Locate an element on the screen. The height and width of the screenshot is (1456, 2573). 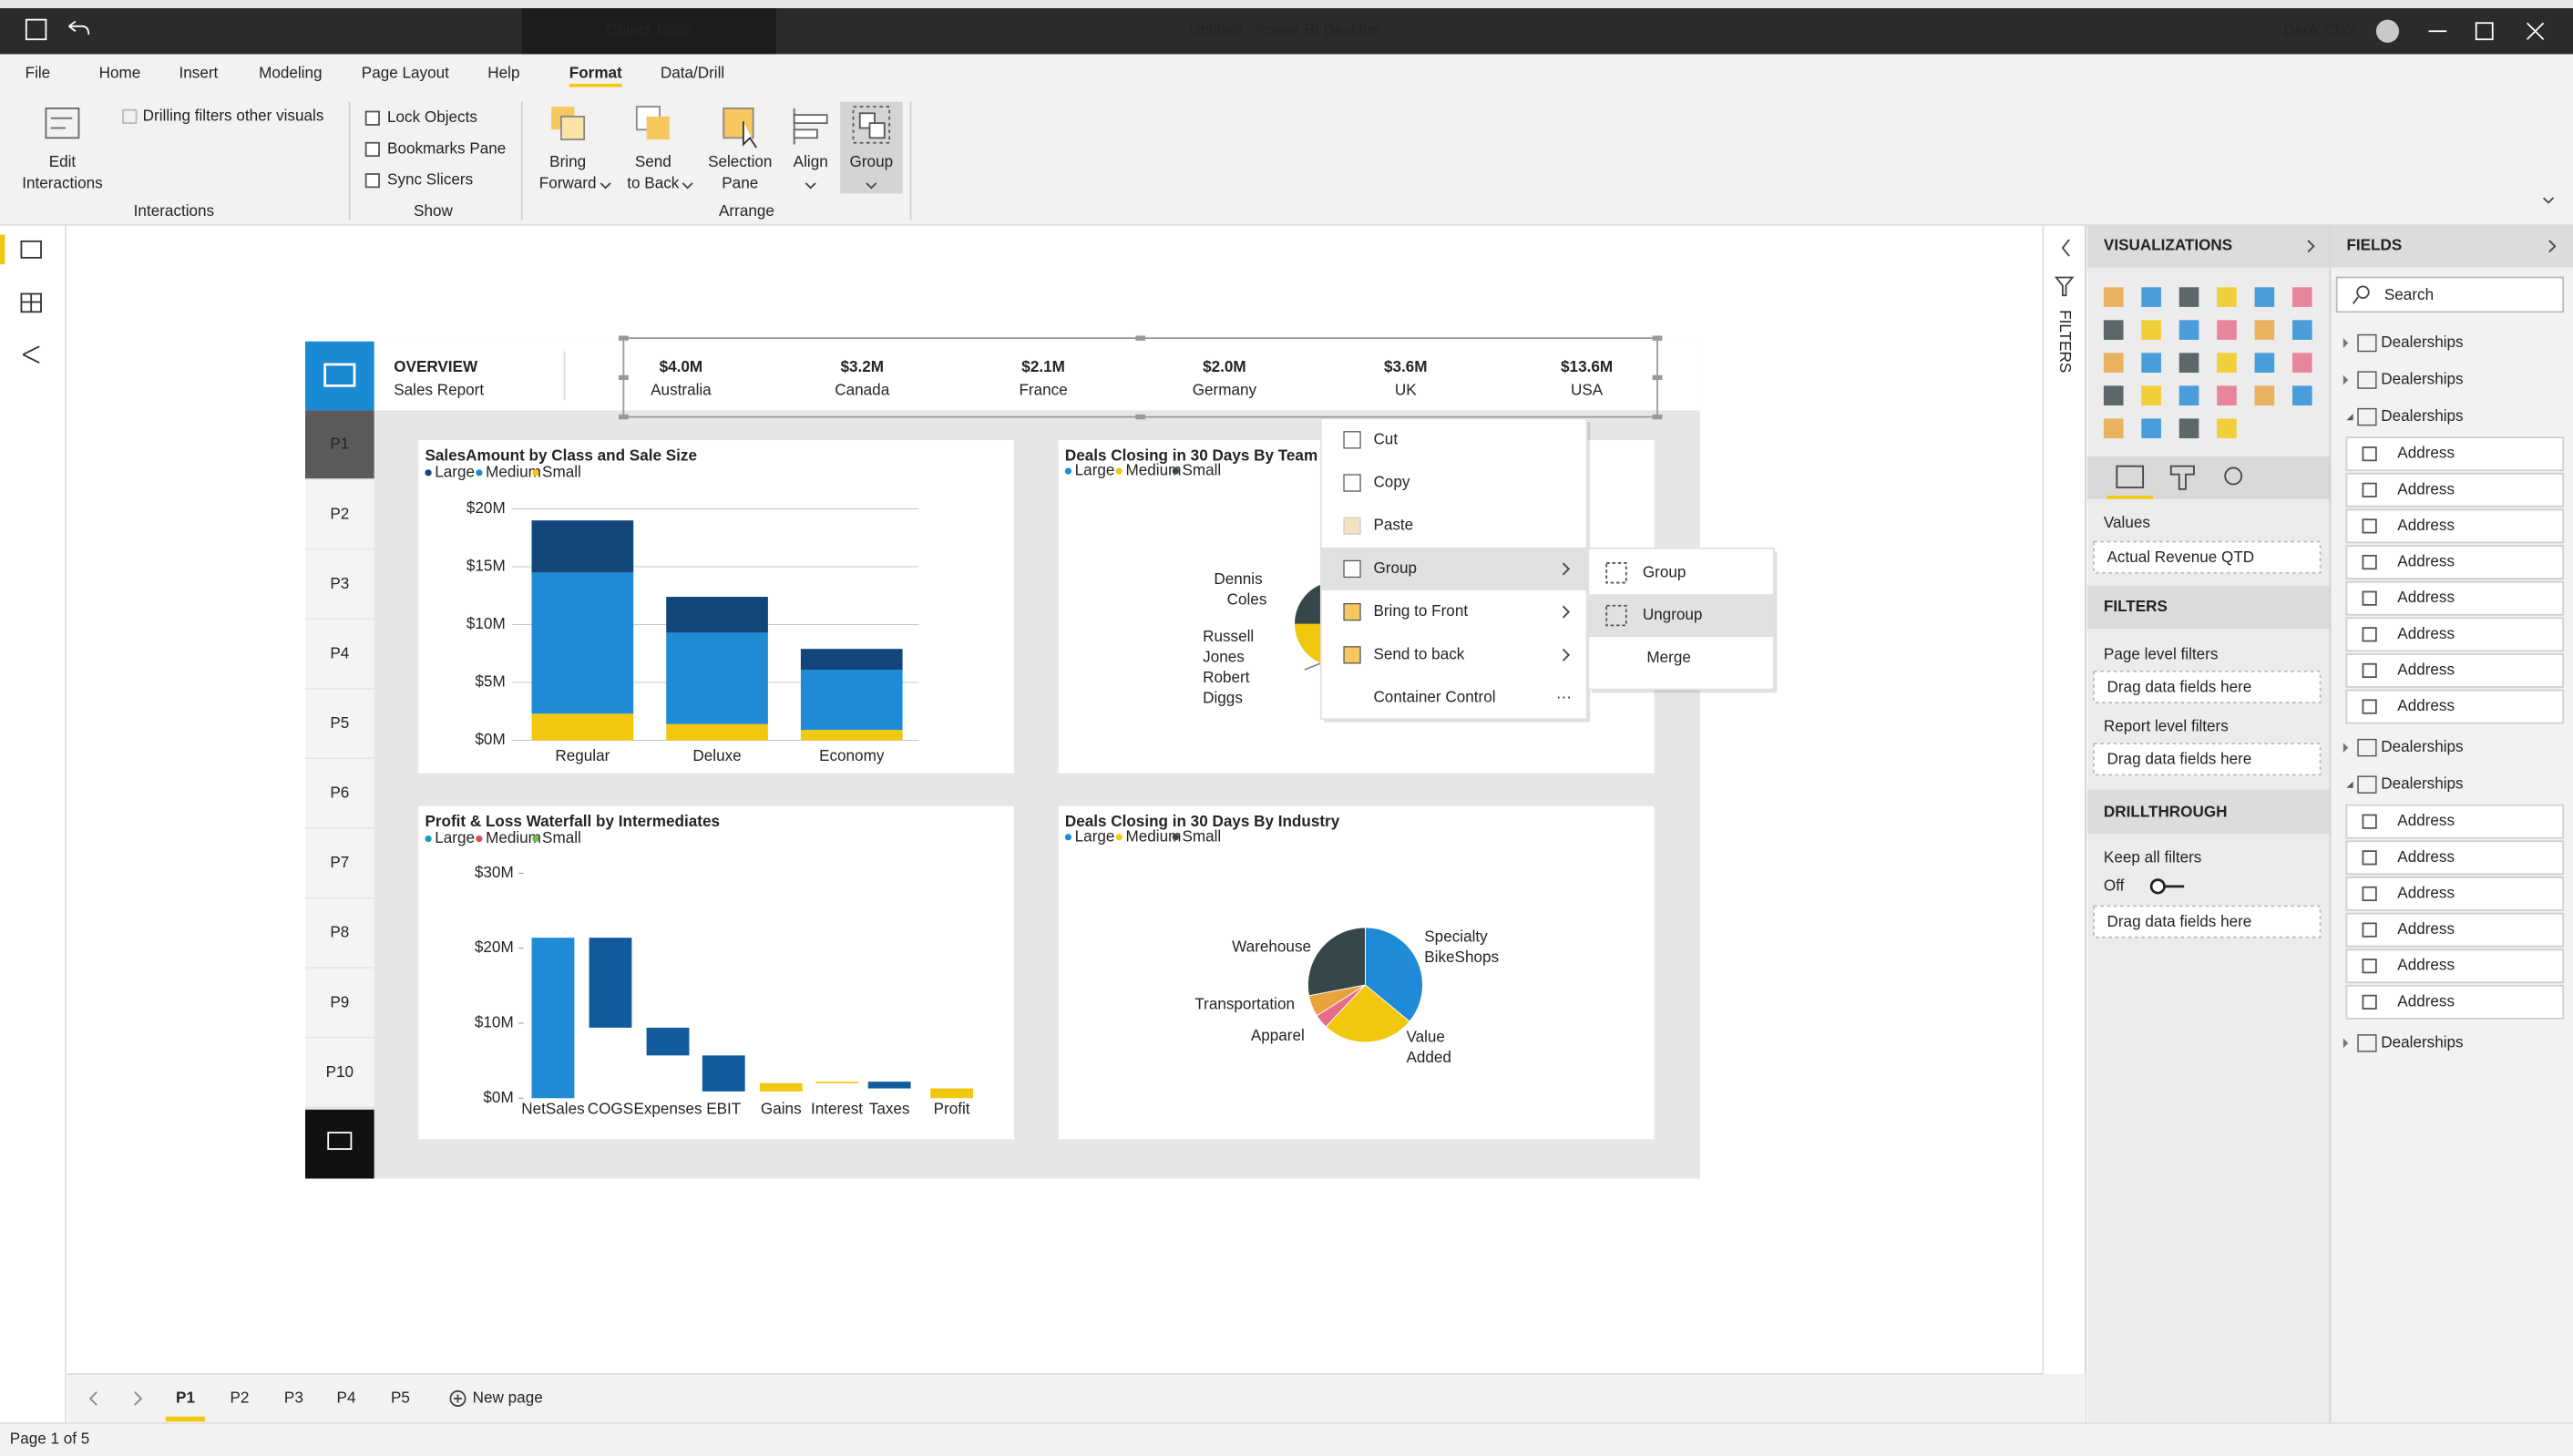
page-label: P9 is located at coordinates (340, 1002).